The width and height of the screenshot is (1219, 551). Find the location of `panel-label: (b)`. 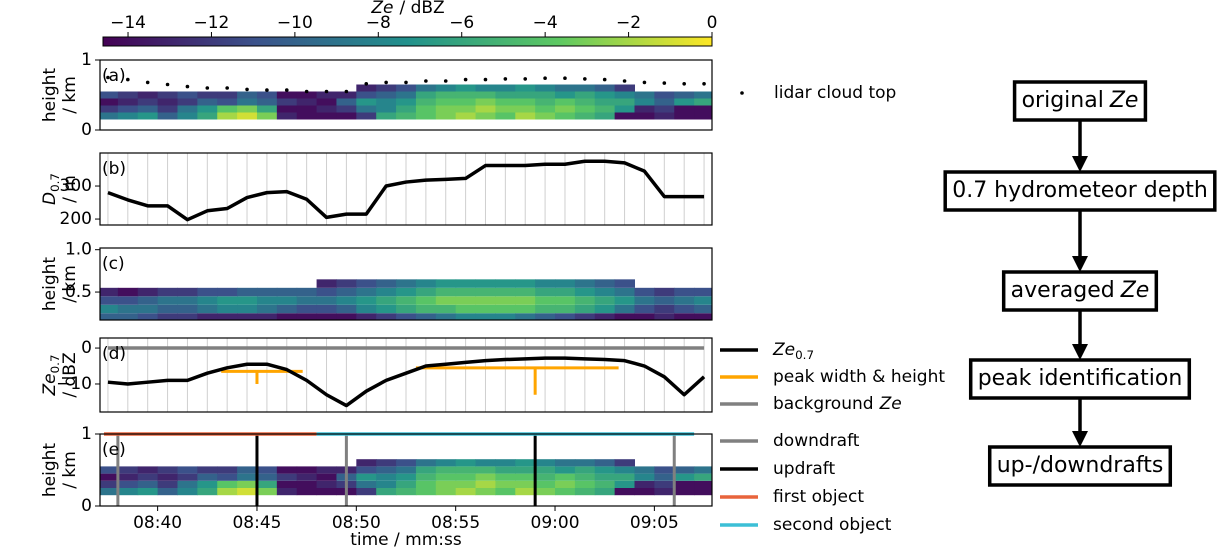

panel-label: (b) is located at coordinates (114, 169).